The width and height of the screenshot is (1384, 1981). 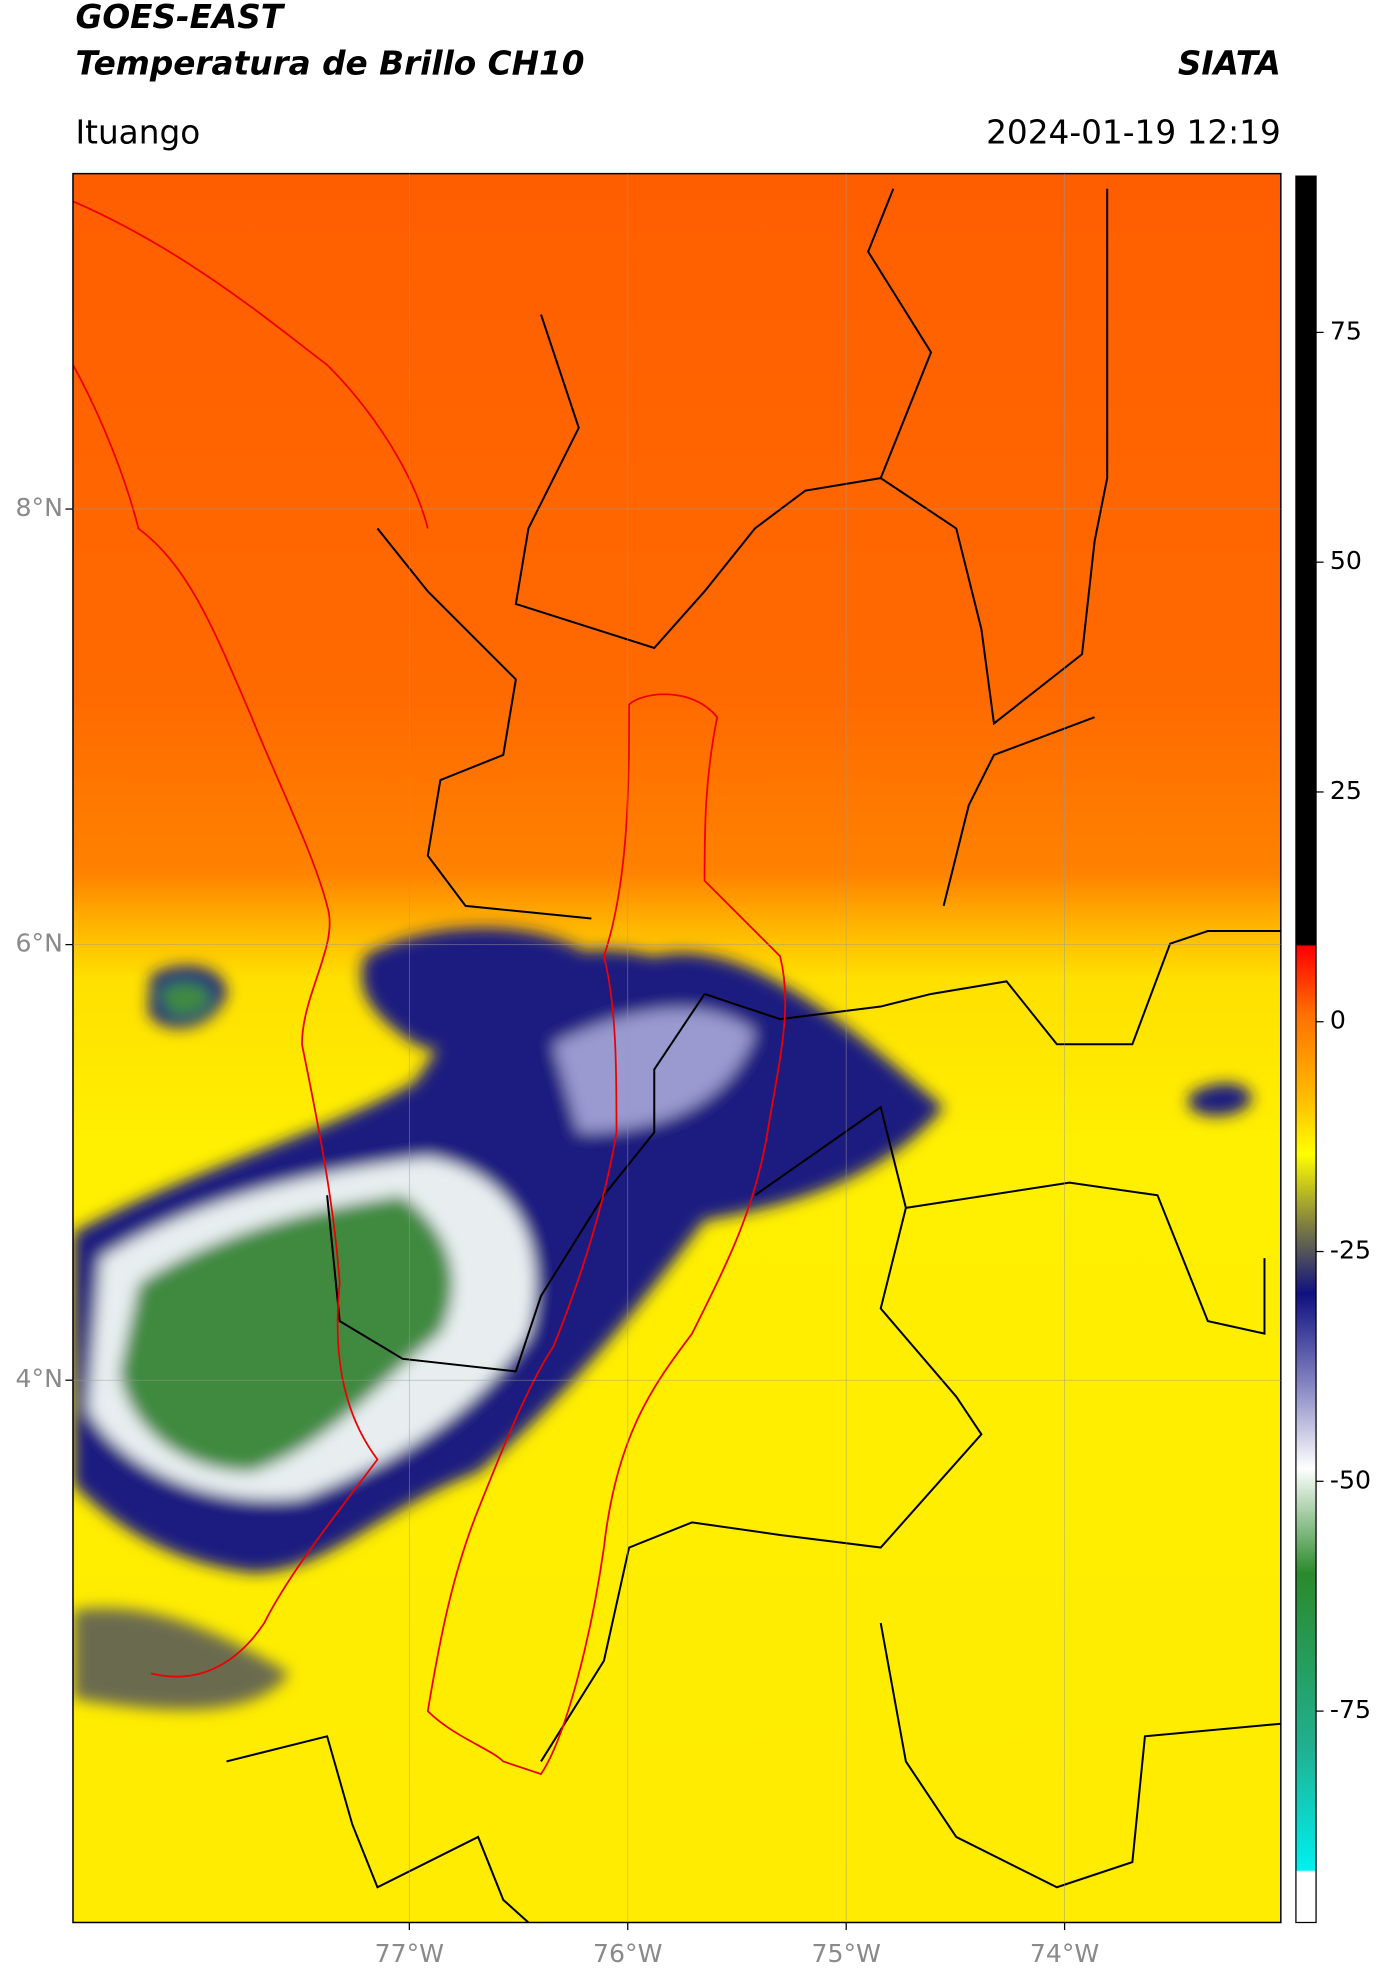 What do you see at coordinates (1350, 1479) in the screenshot?
I see `colorbar-label: -50` at bounding box center [1350, 1479].